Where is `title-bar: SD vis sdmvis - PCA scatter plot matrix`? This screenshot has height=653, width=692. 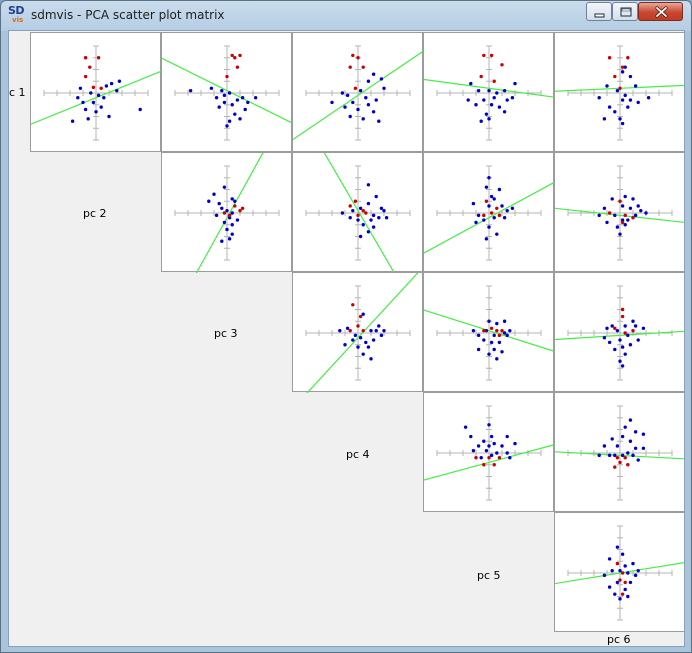
title-bar: SD vis sdmvis - PCA scatter plot matrix is located at coordinates (346, 15).